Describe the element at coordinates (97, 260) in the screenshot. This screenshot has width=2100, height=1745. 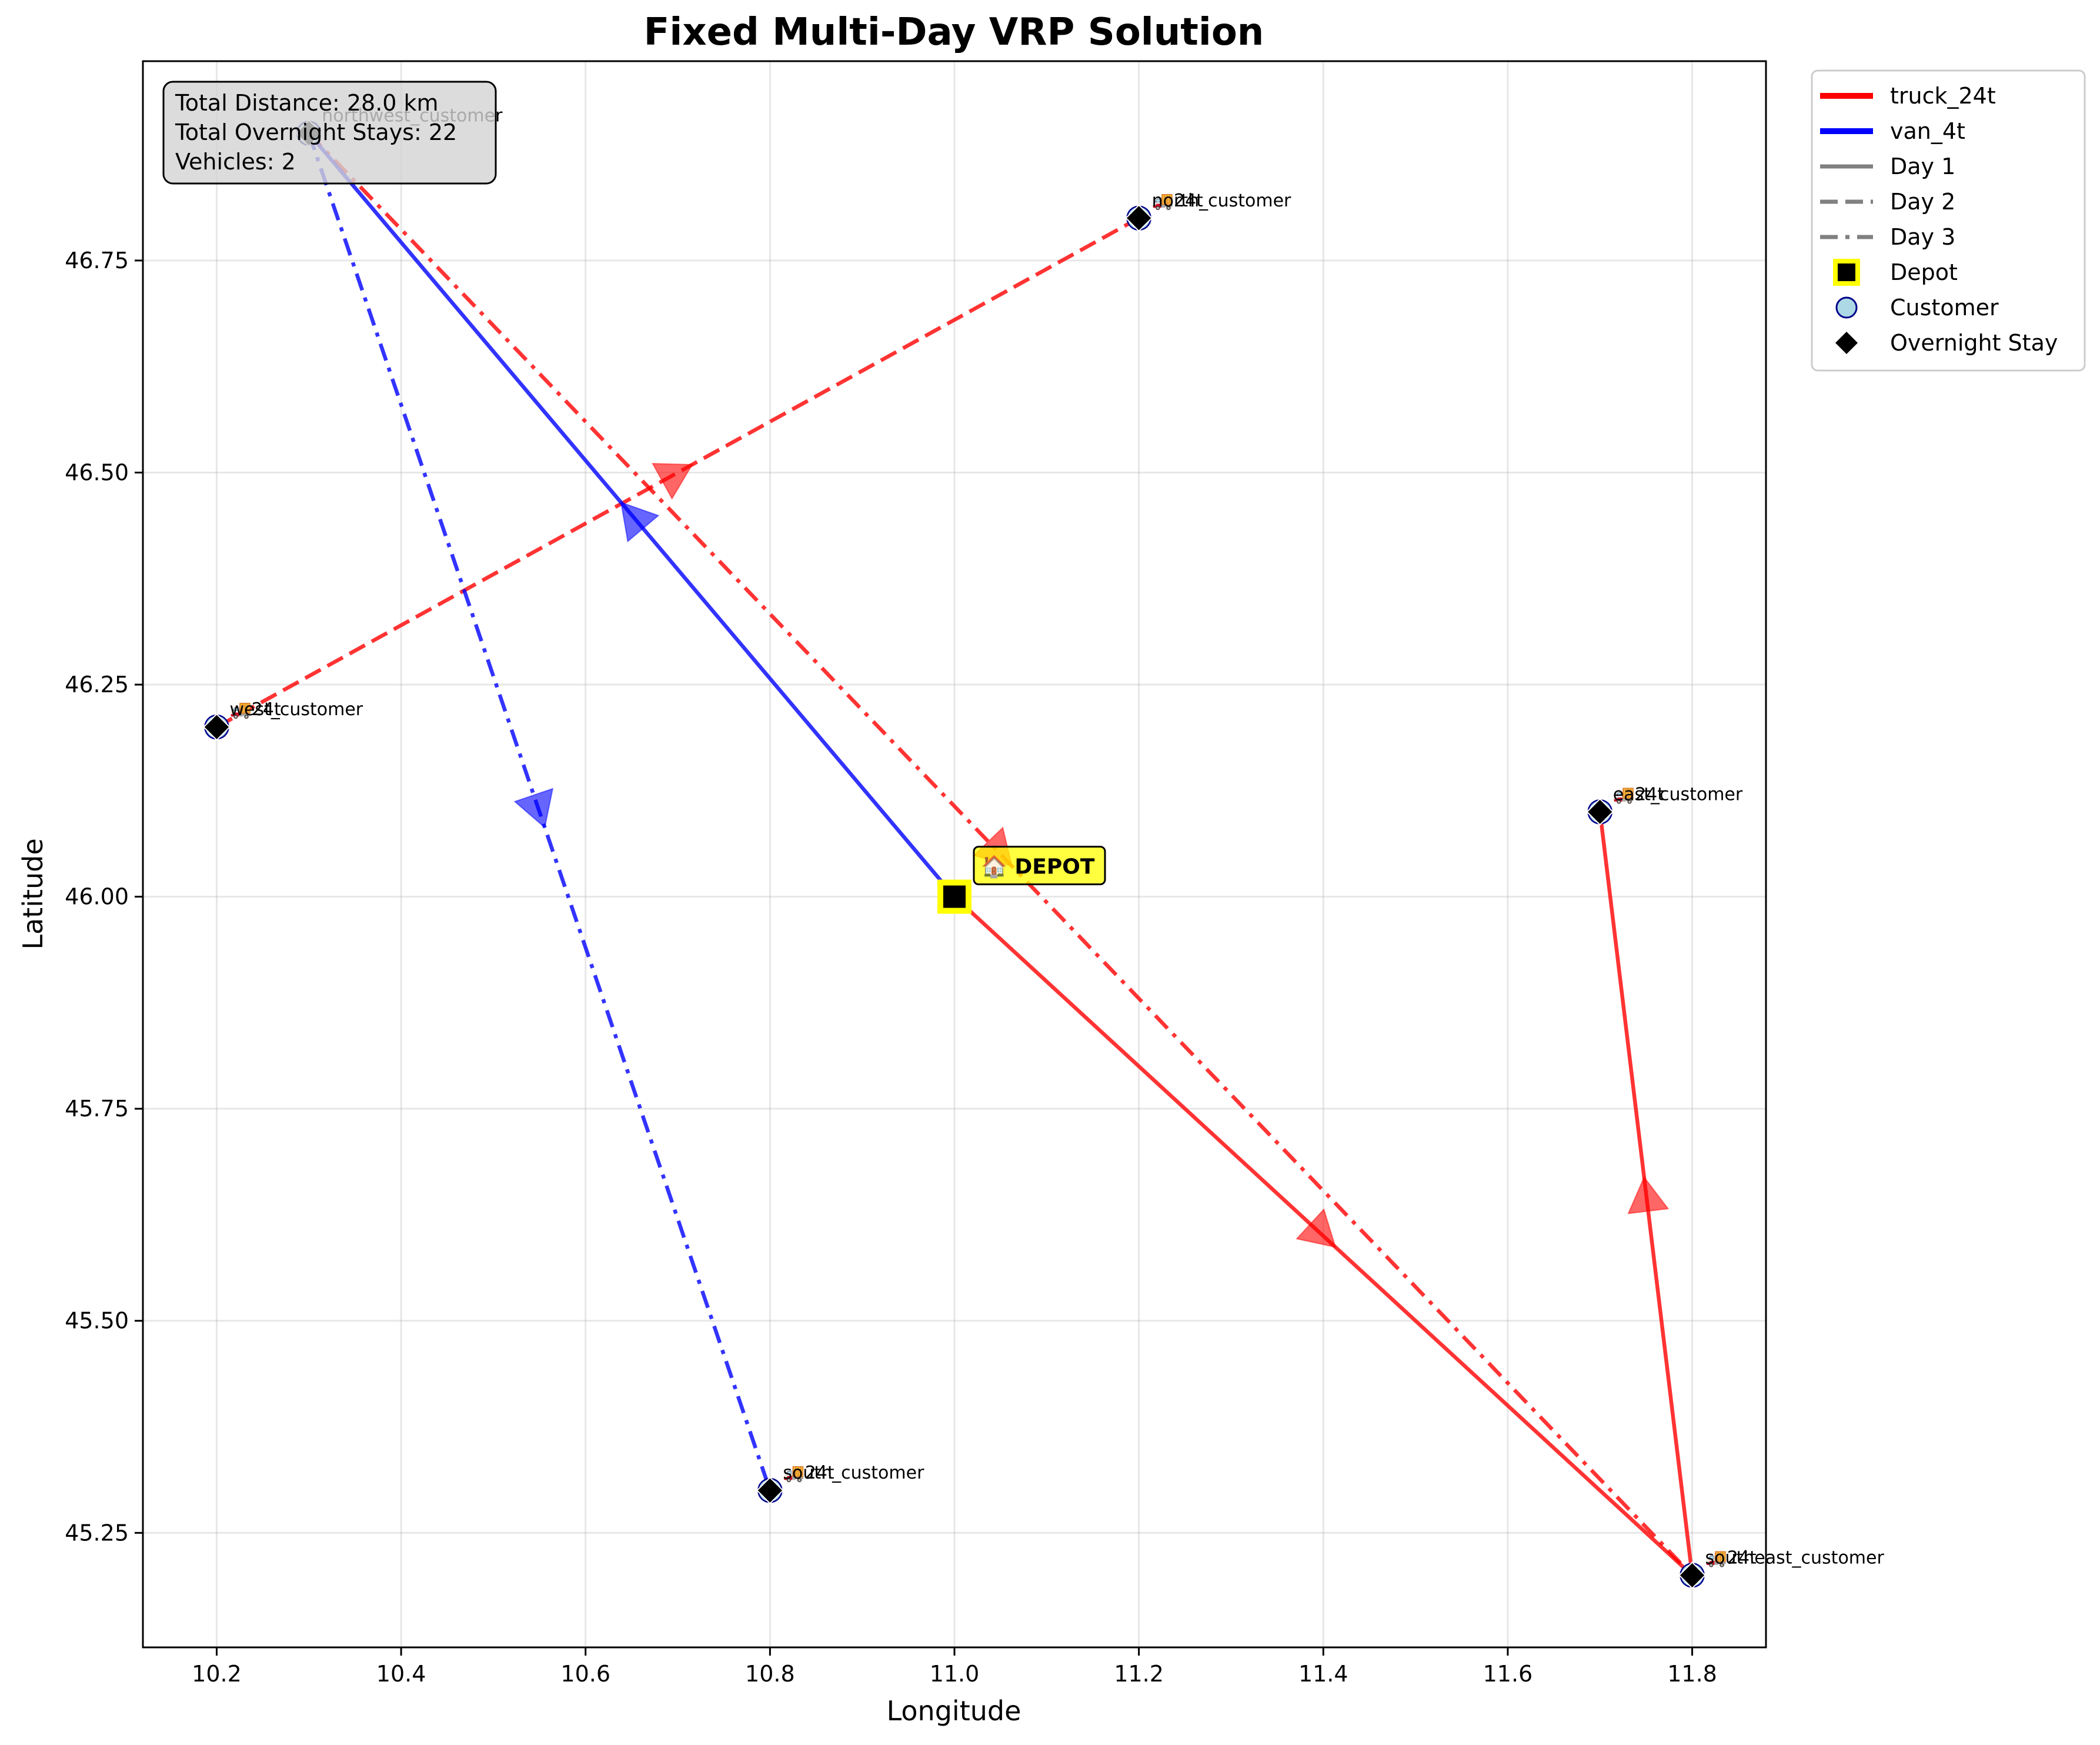
I see `y-tick-label: 46.75` at that location.